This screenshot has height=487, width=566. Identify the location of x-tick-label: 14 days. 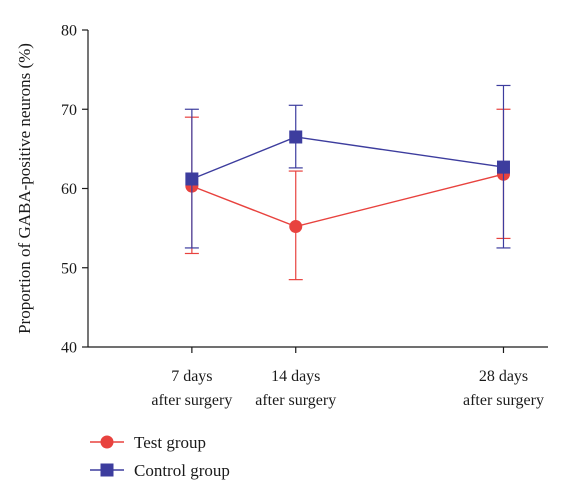
(295, 376).